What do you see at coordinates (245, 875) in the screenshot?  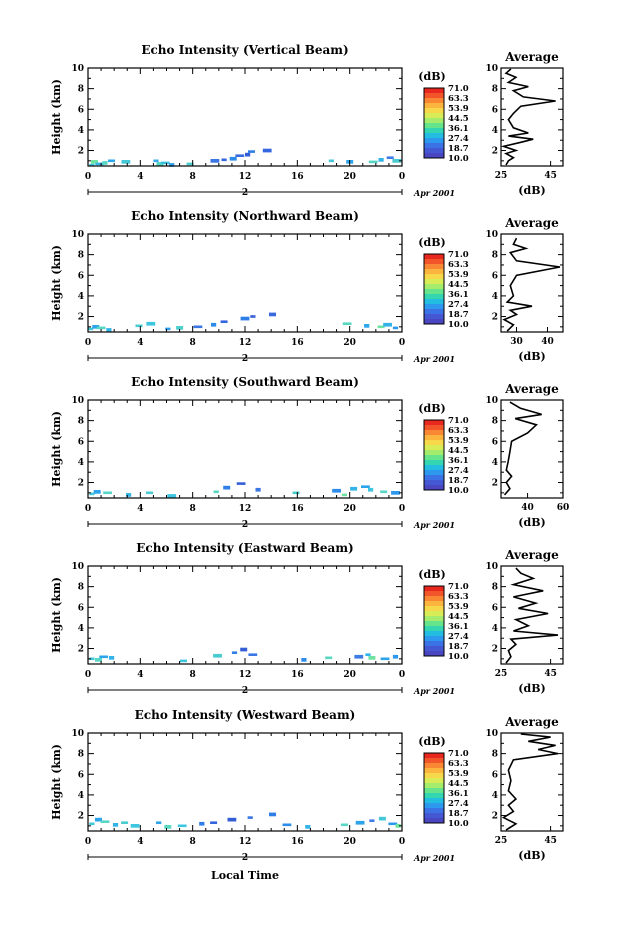 I see `x-axis-label: Local Time` at bounding box center [245, 875].